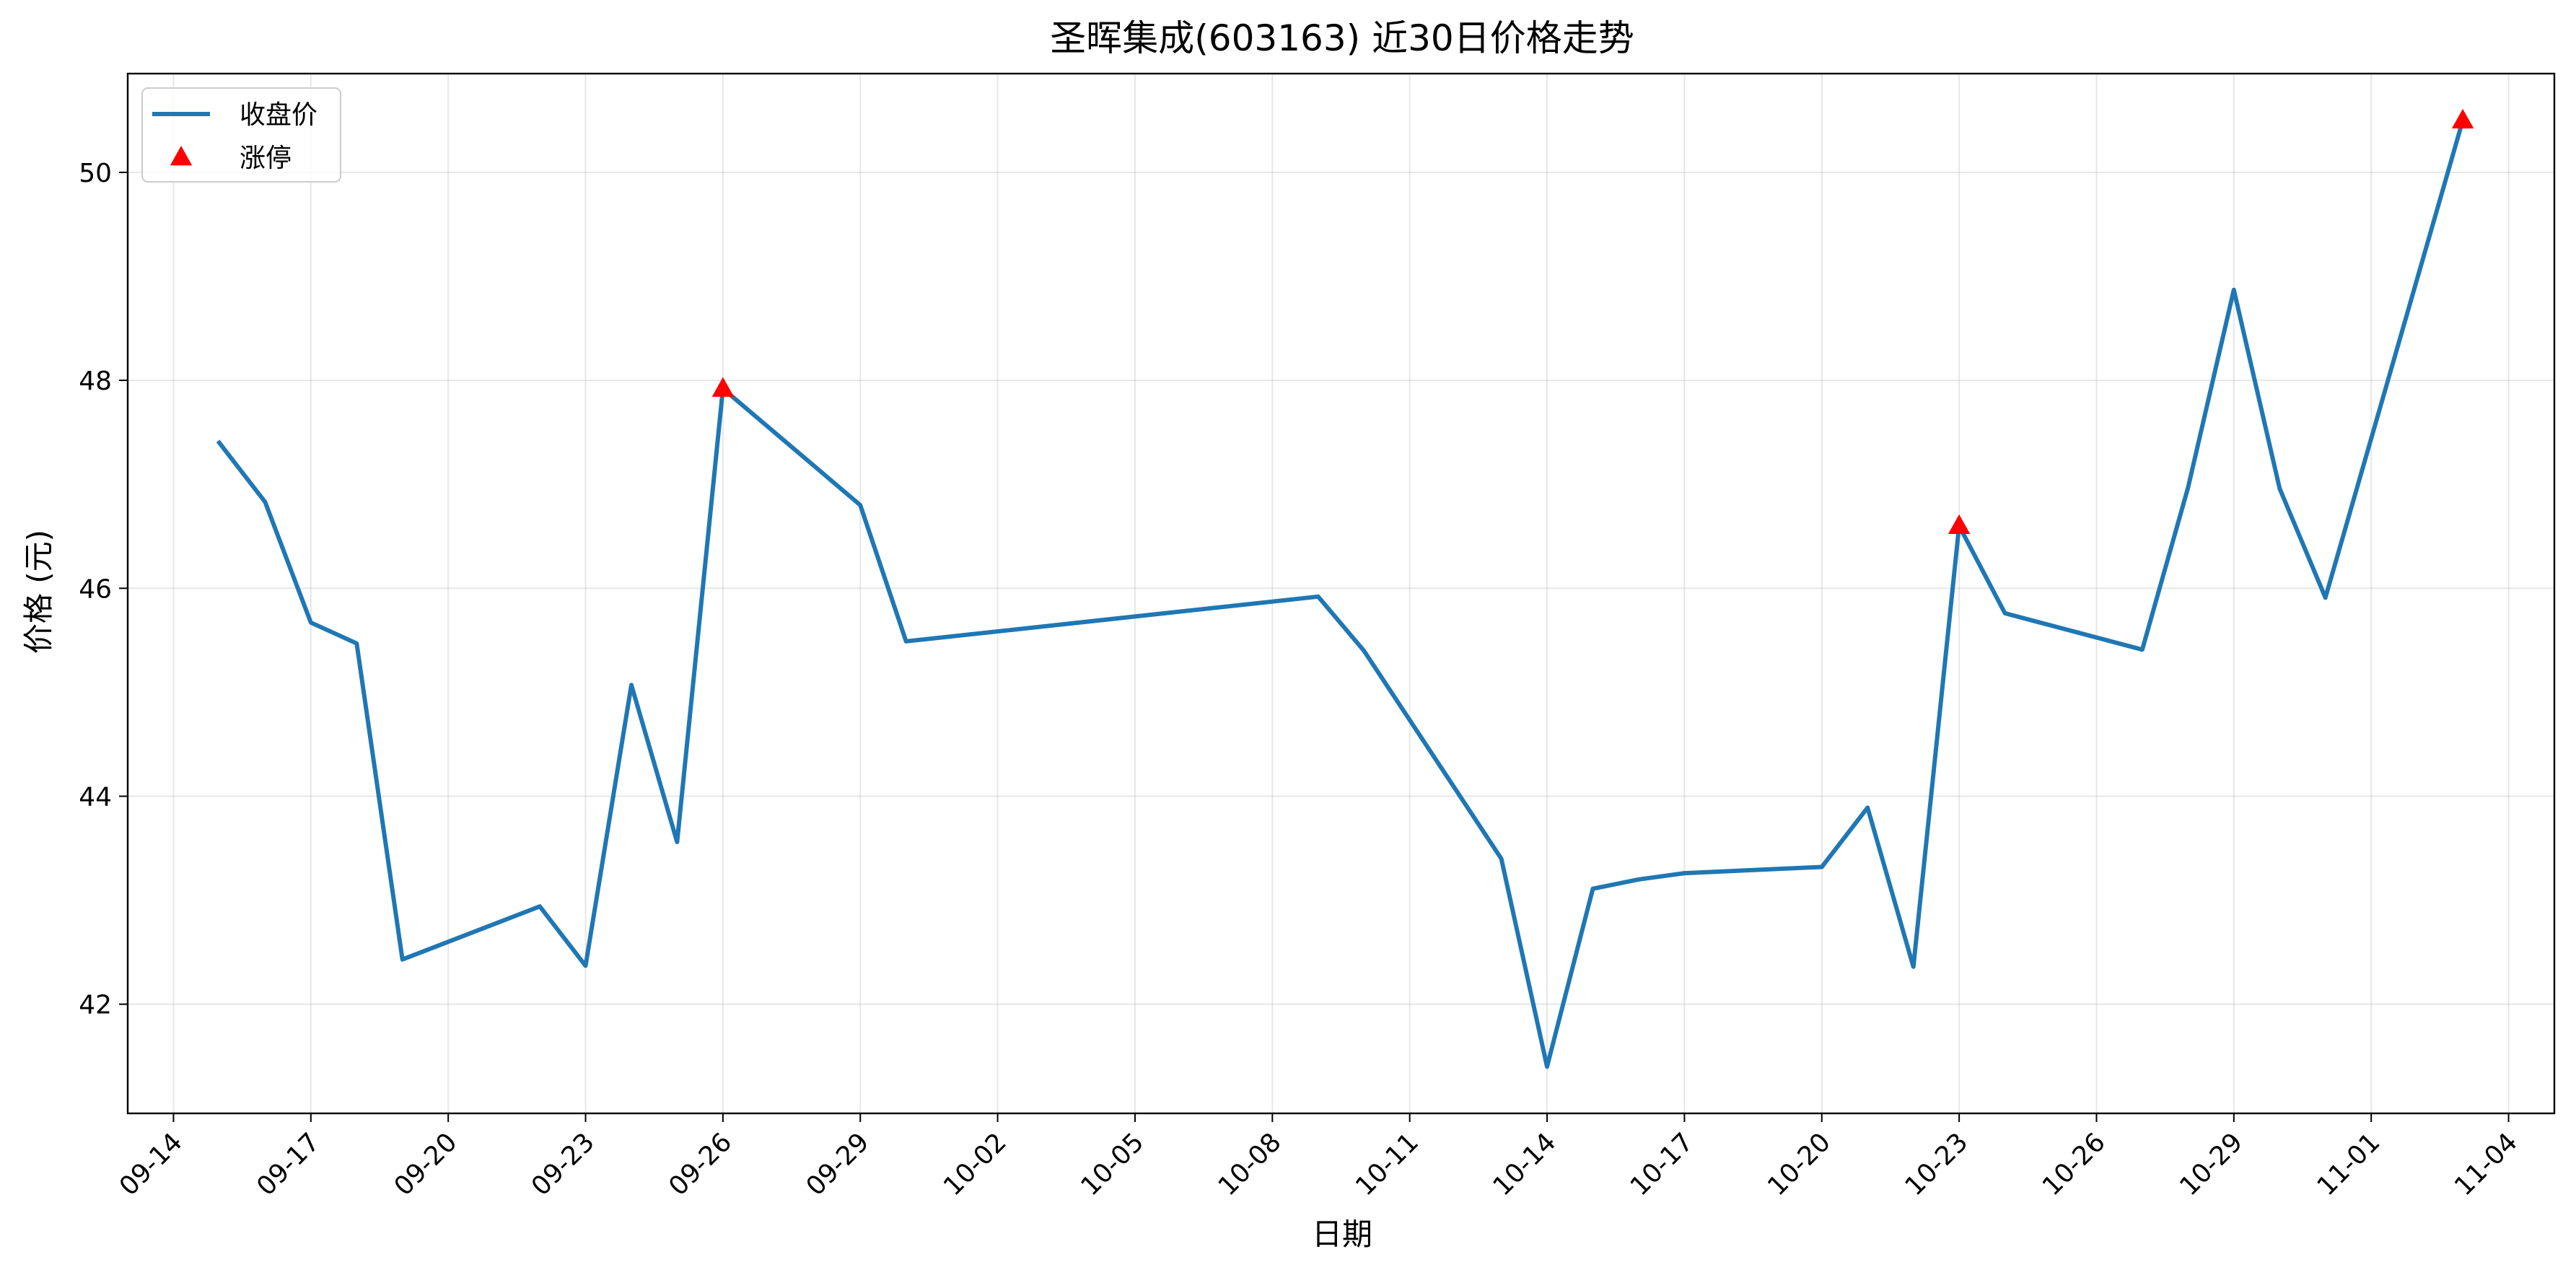  I want to click on y-tick-label: 42, so click(95, 1005).